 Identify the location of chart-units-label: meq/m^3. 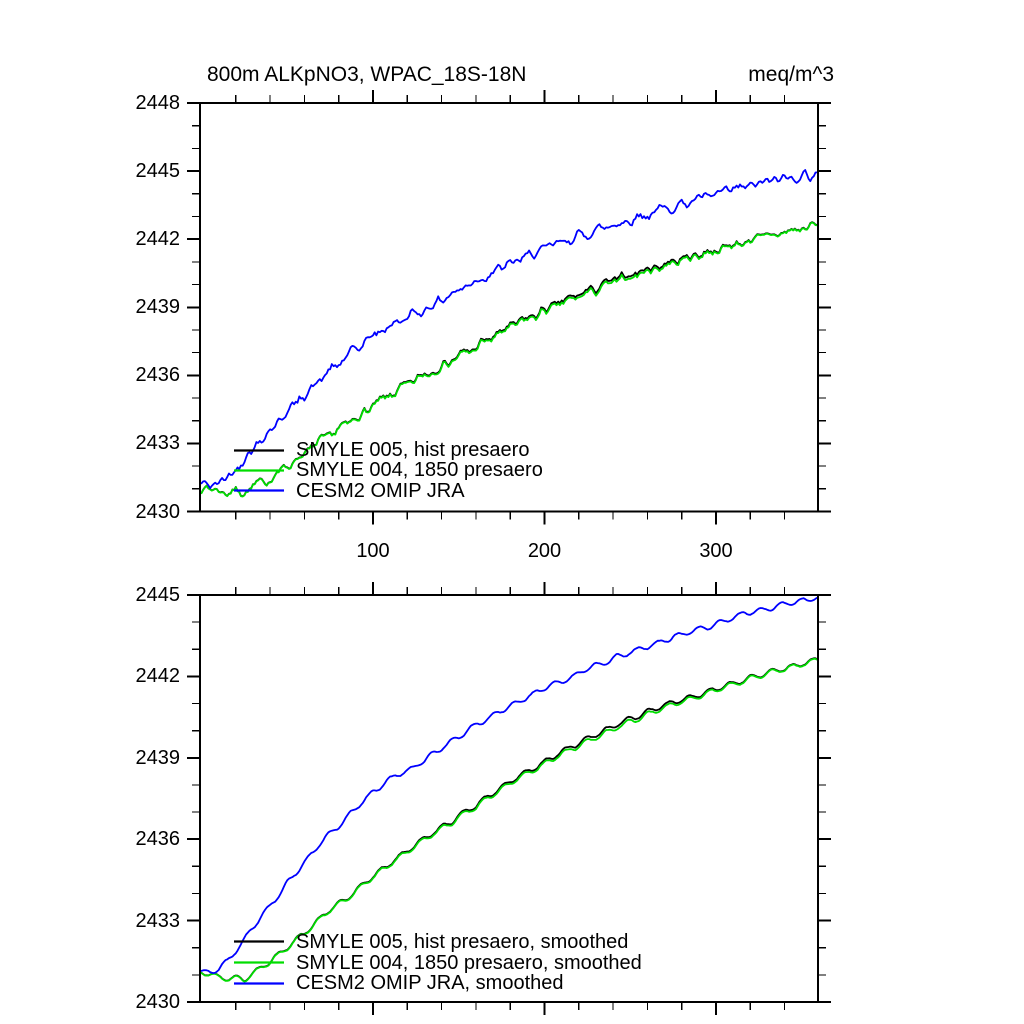
(791, 74).